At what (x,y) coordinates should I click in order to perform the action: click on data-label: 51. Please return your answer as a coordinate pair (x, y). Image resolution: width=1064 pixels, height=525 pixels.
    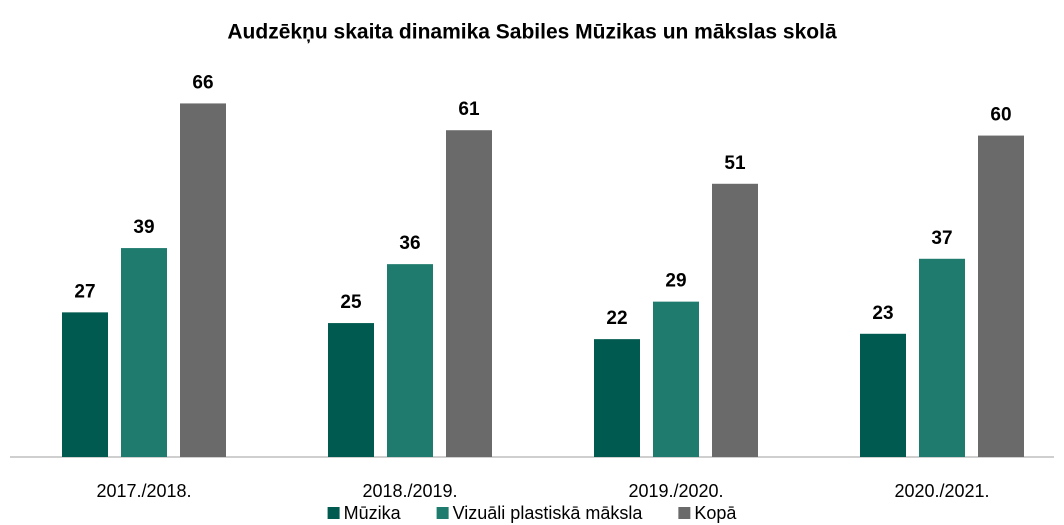
    Looking at the image, I should click on (735, 163).